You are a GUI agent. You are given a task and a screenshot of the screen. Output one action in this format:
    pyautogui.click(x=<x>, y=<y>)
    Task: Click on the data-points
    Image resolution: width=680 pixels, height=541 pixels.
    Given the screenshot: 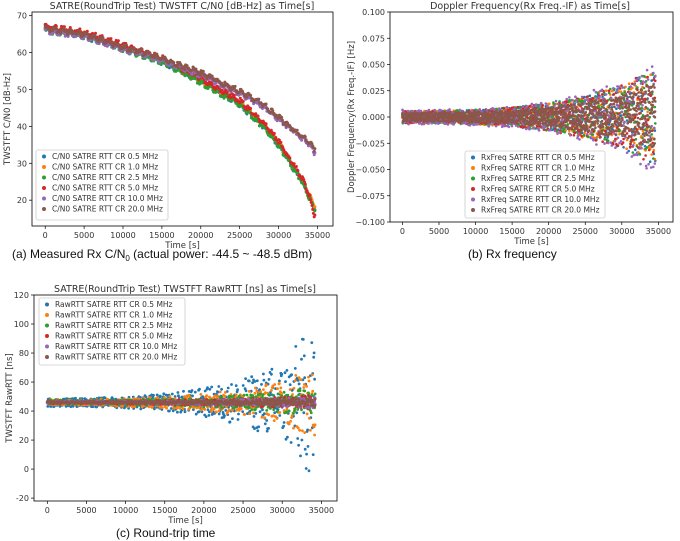 What is the action you would take?
    pyautogui.click(x=180, y=120)
    